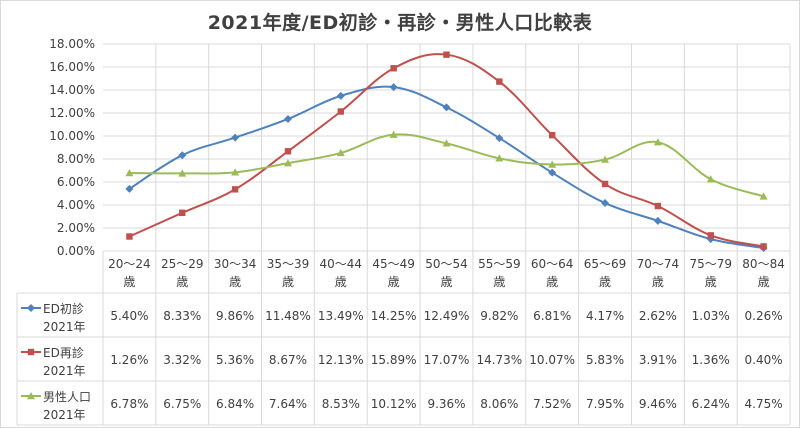  Describe the element at coordinates (182, 404) in the screenshot. I see `table-value: 6.75%` at that location.